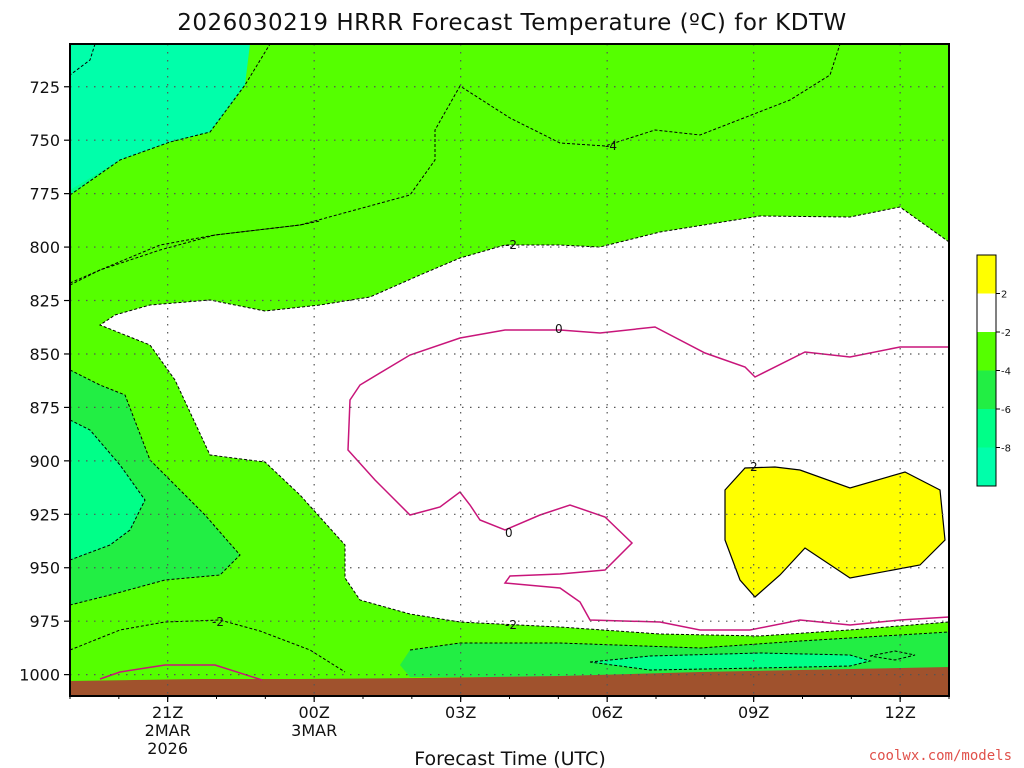 Image resolution: width=1024 pixels, height=768 pixels. I want to click on y-tick-label: 825, so click(44, 301).